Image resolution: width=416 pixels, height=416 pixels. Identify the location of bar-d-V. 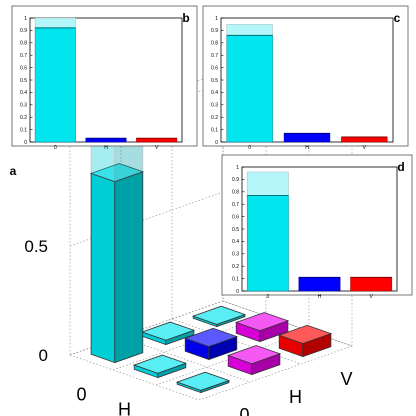
(371, 284).